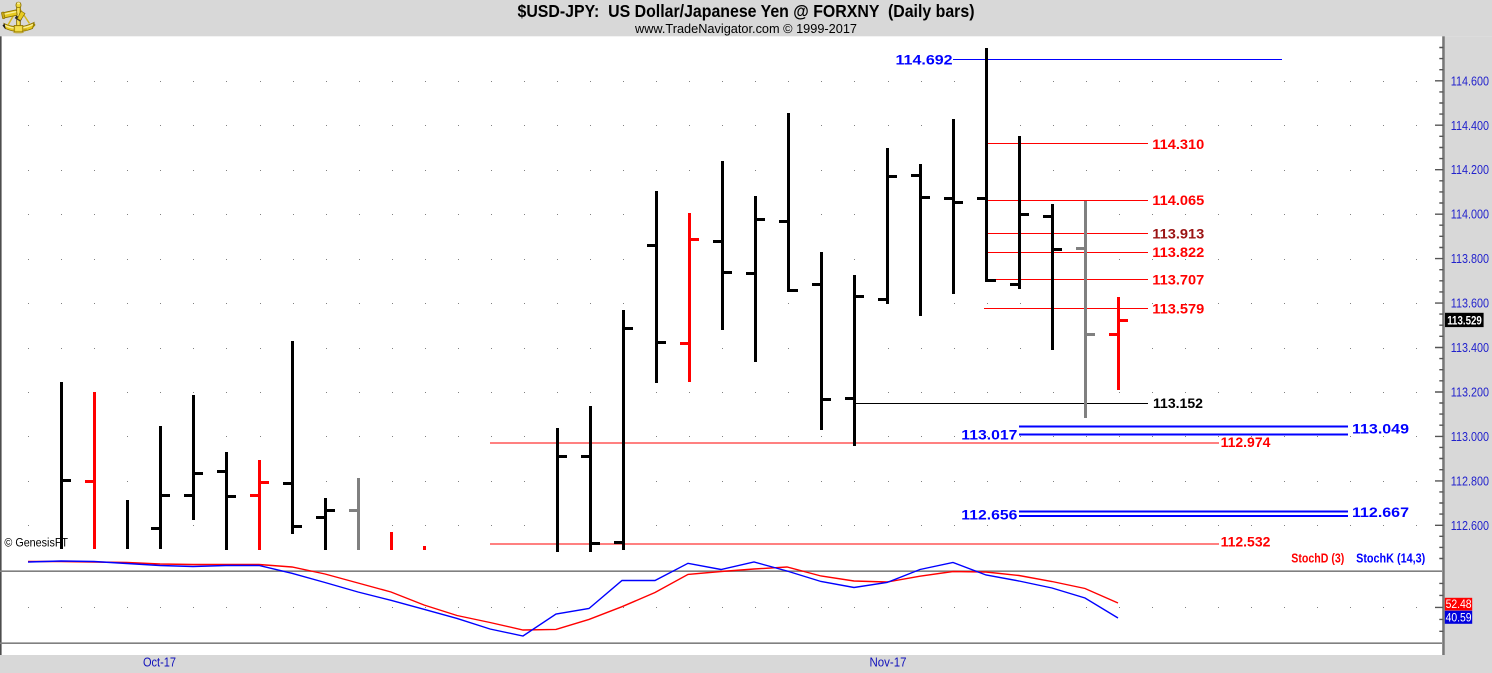 This screenshot has height=673, width=1492. I want to click on svg-text: 113.529, so click(1464, 320).